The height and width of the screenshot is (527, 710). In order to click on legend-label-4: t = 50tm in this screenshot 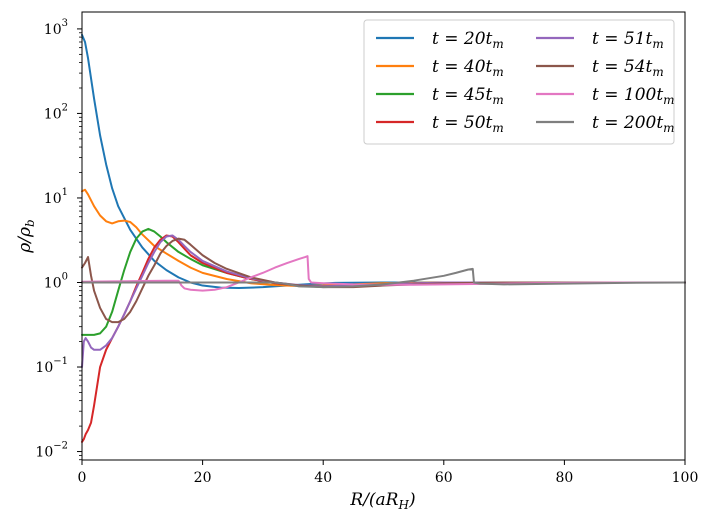, I will do `click(468, 124)`.